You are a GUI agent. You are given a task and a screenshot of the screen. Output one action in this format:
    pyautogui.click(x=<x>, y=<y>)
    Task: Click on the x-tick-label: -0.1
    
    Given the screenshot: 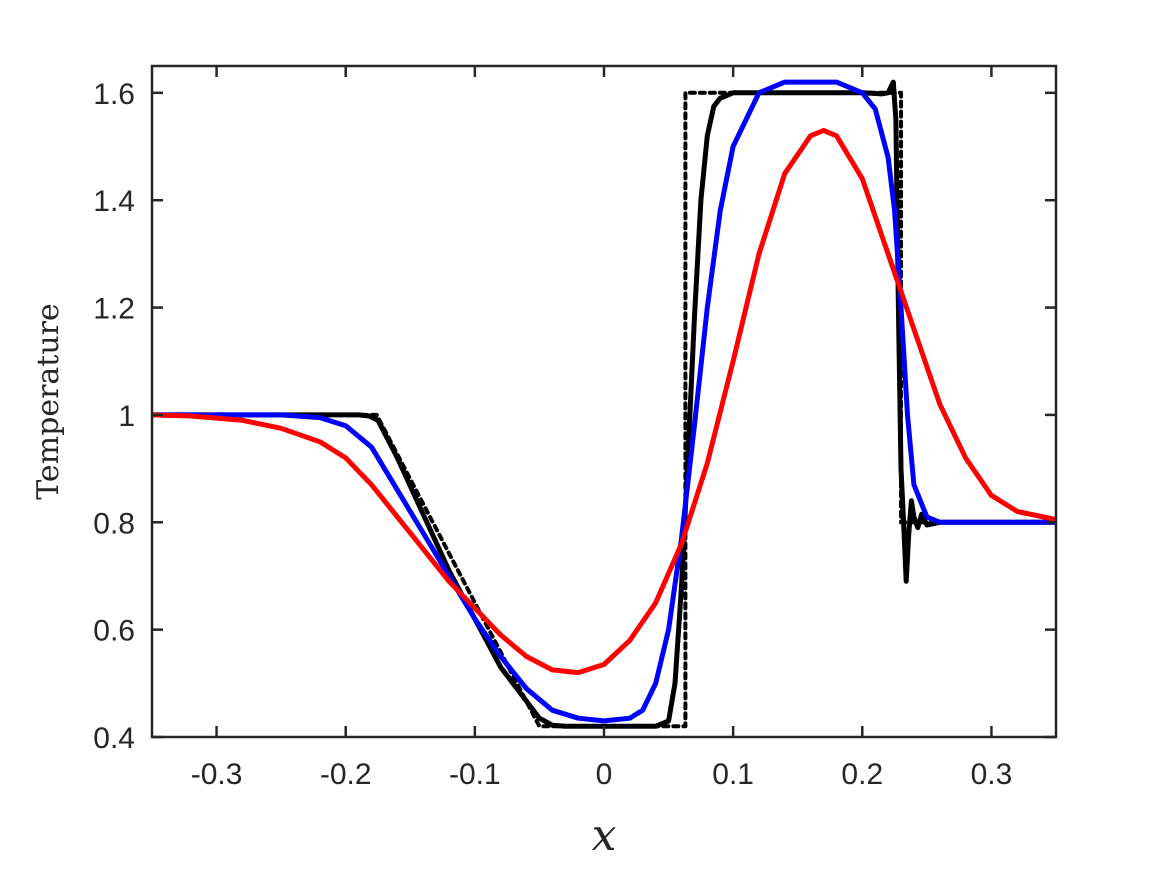 What is the action you would take?
    pyautogui.click(x=475, y=774)
    